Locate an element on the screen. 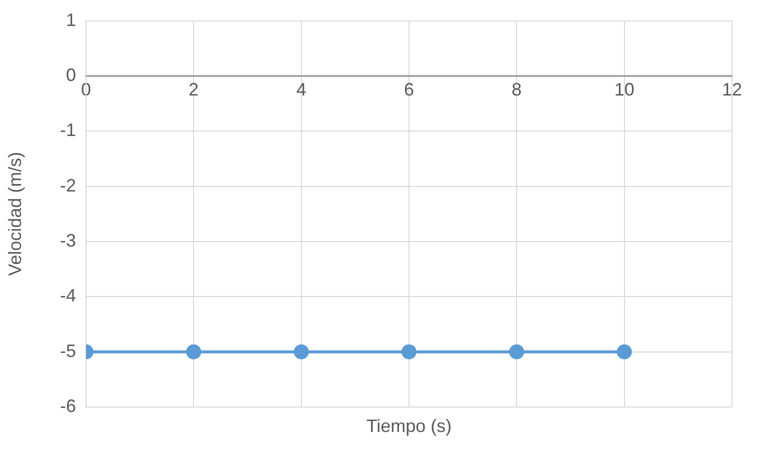  x-tick-label: 8 is located at coordinates (517, 90).